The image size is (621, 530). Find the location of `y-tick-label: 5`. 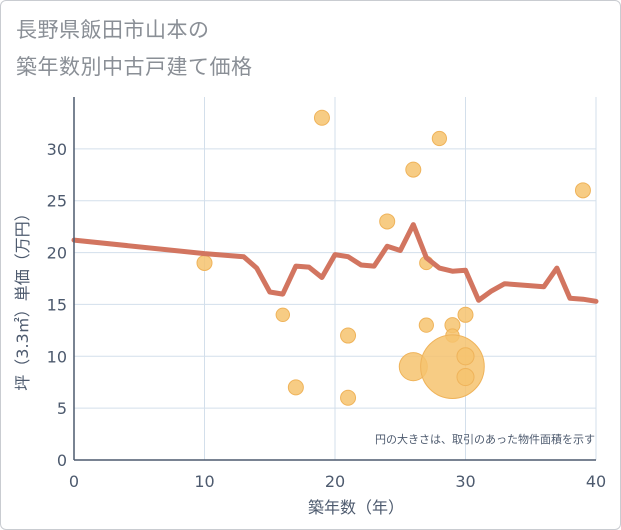

y-tick-label: 5 is located at coordinates (62, 408).